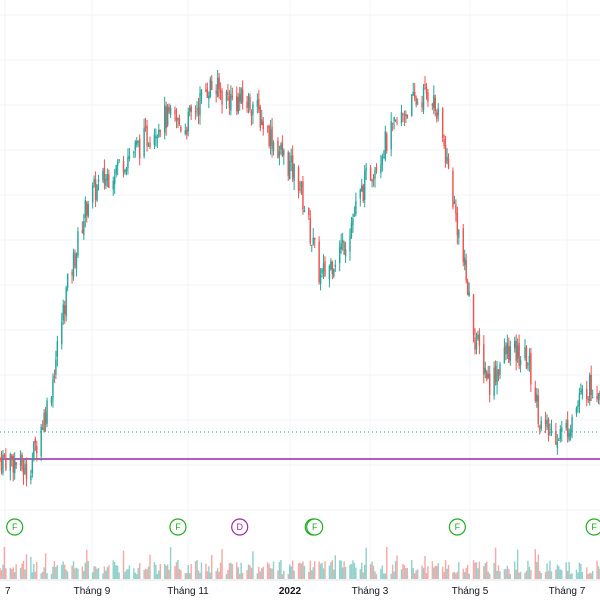  I want to click on event-label: D, so click(239, 527).